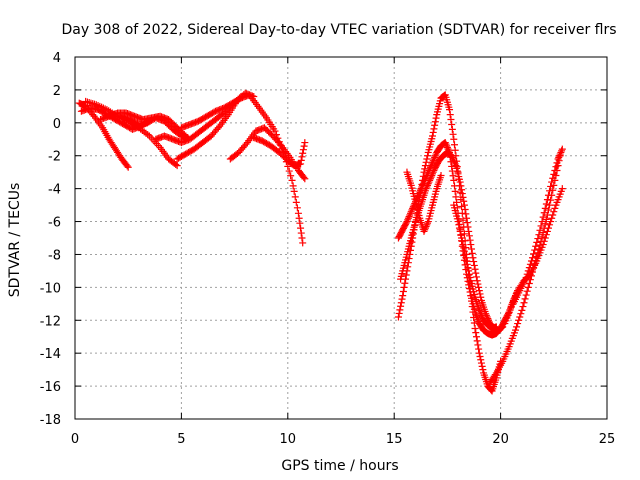  Describe the element at coordinates (339, 466) in the screenshot. I see `x-axis-label: GPS time / hours` at that location.